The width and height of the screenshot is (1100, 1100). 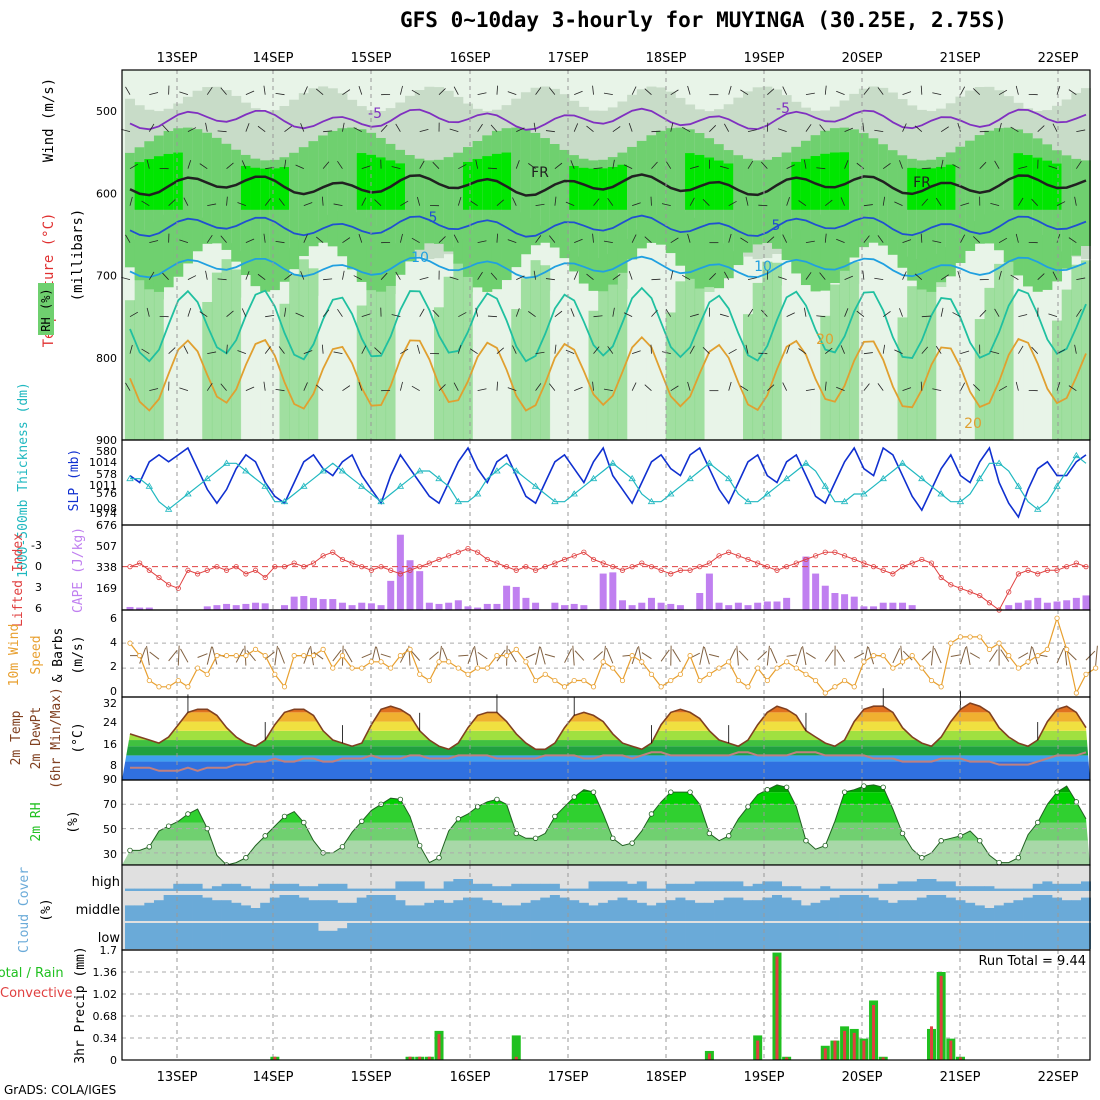 I want to click on slp-label: SLP (mb), so click(x=74, y=480).